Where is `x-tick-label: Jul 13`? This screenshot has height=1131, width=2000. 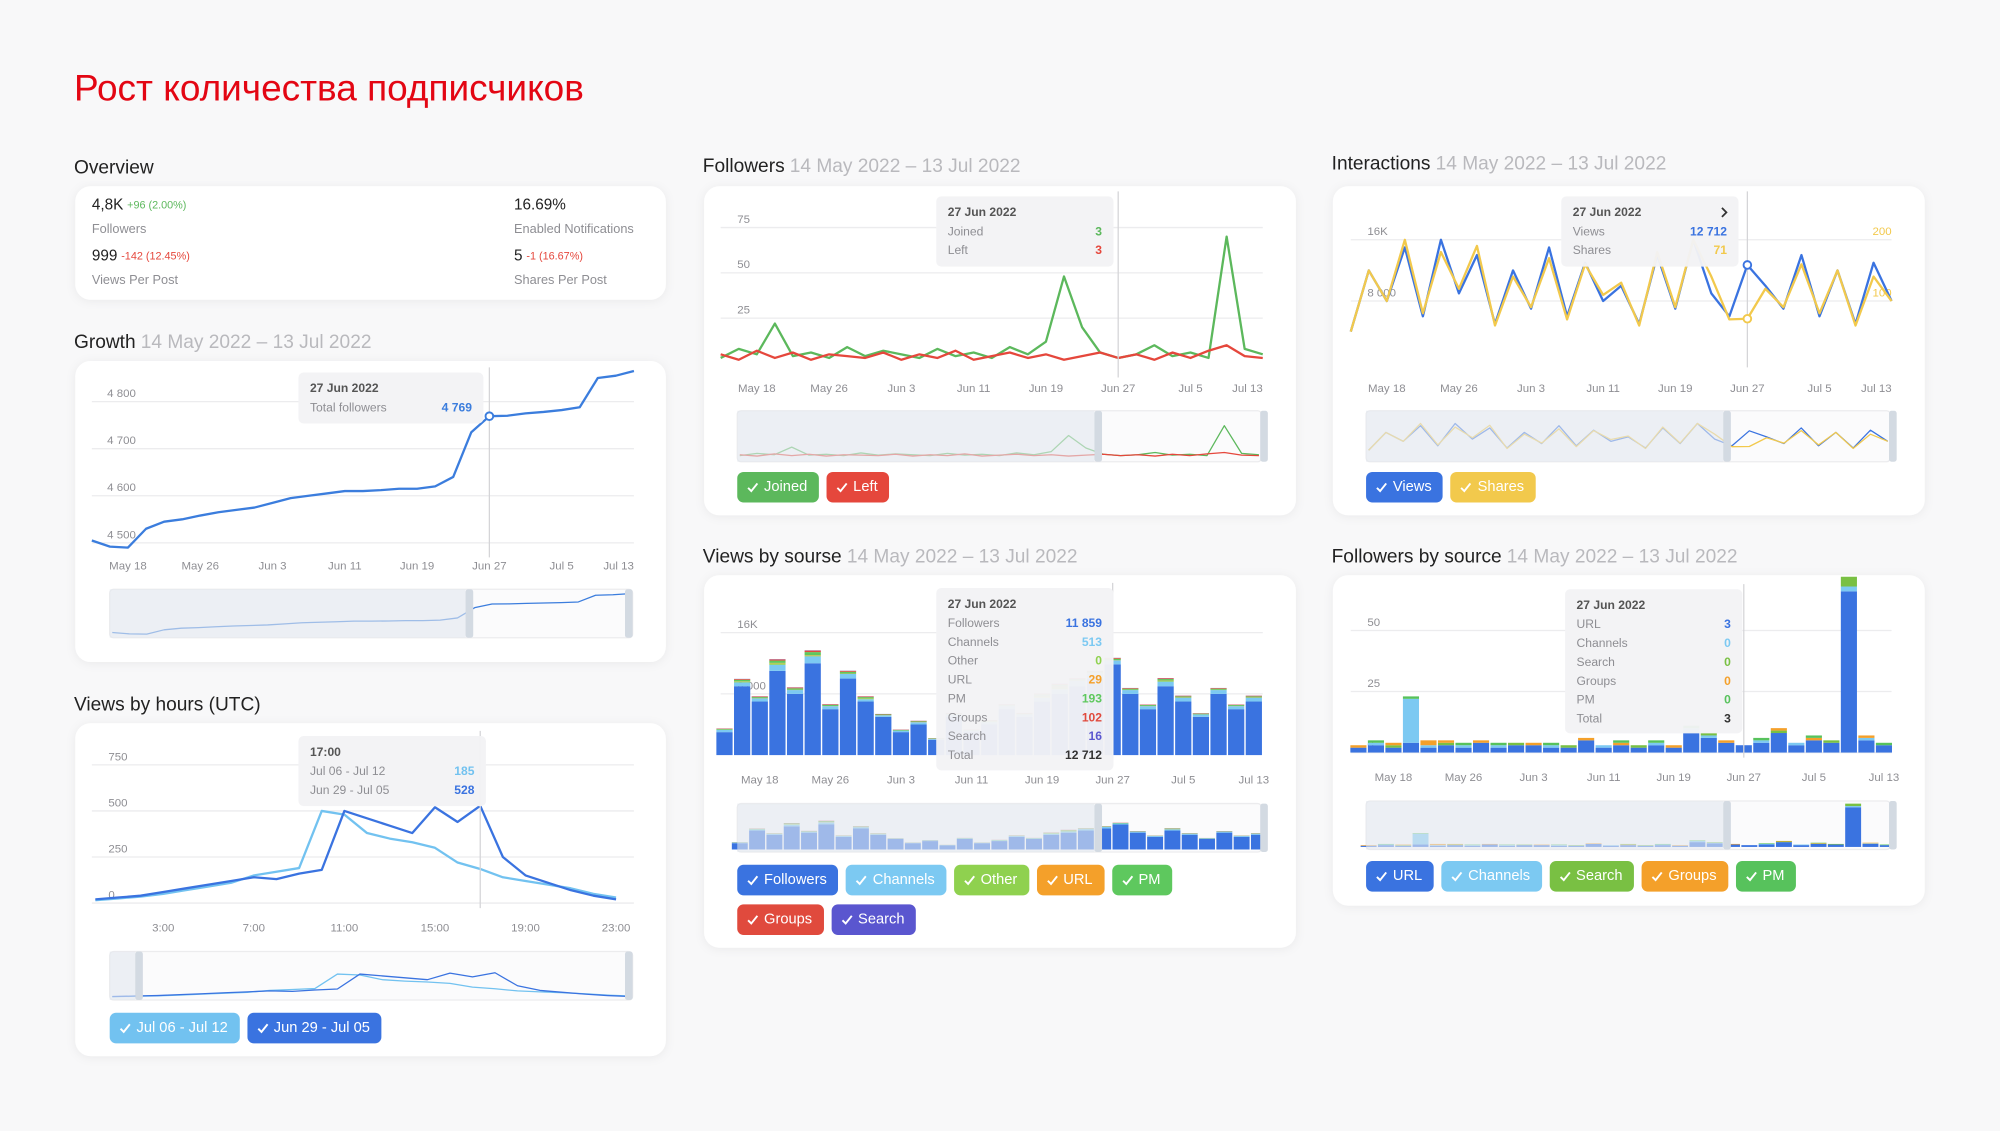
x-tick-label: Jul 13 is located at coordinates (1884, 778).